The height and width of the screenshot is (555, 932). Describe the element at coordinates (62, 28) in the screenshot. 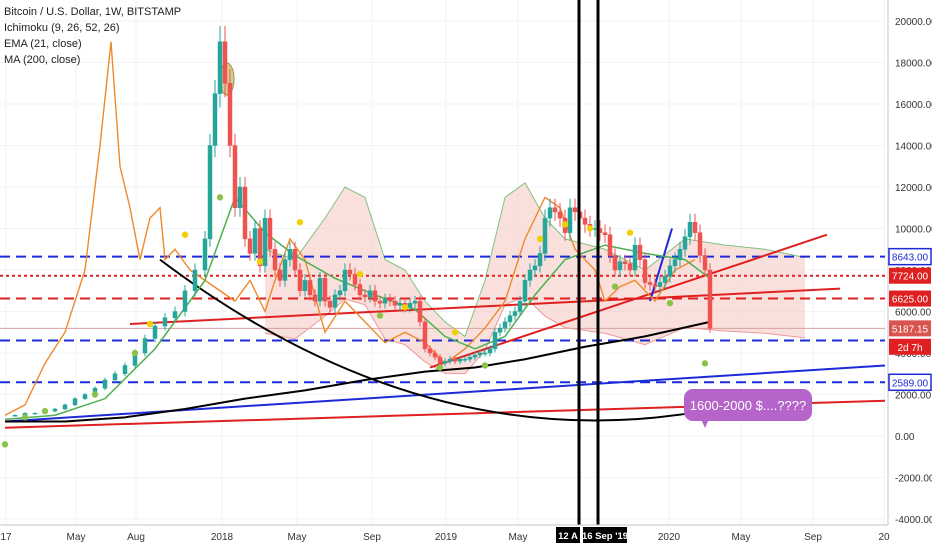

I see `legend-ichimoku: Ichimoku (9, 26, 52, 26)` at that location.